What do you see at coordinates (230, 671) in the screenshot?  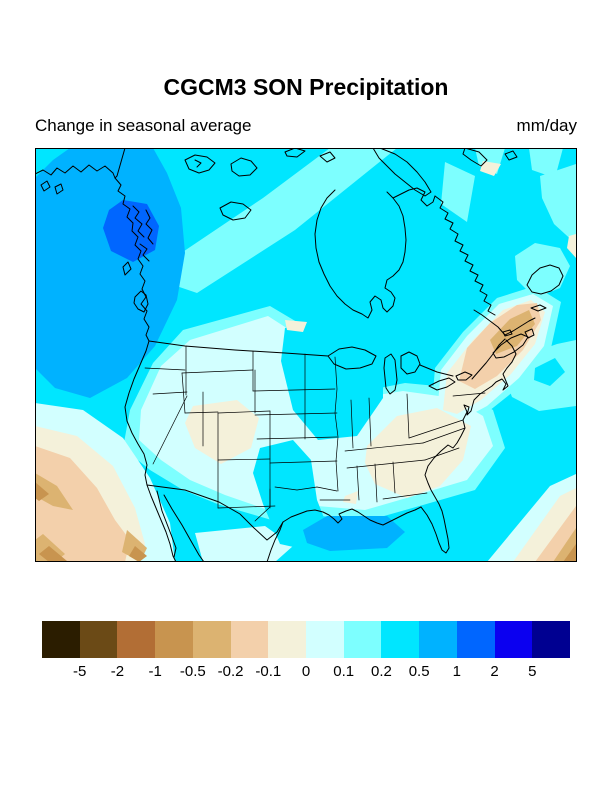 I see `colorbar-tick-label: -0.2` at bounding box center [230, 671].